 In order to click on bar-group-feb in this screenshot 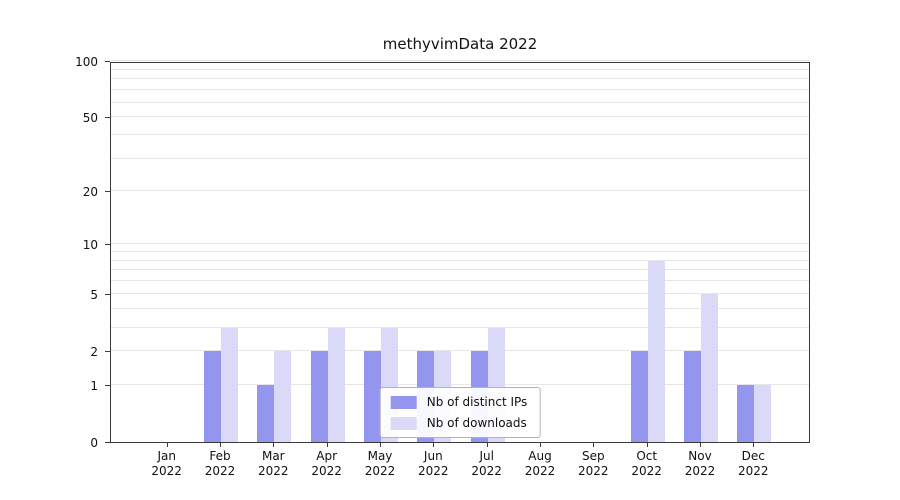, I will do `click(221, 384)`.